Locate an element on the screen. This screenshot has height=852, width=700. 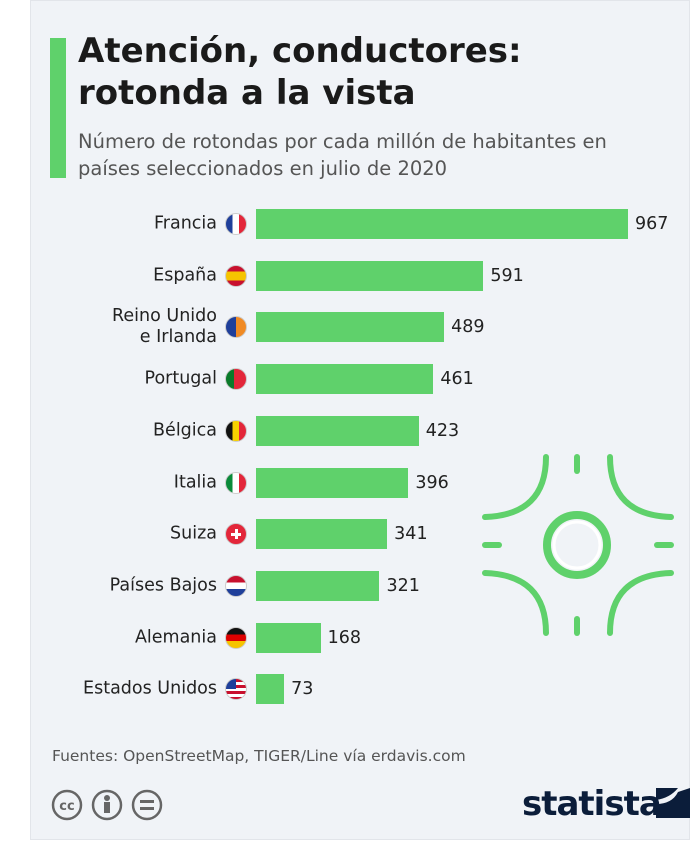
accent-bar is located at coordinates (58, 108).